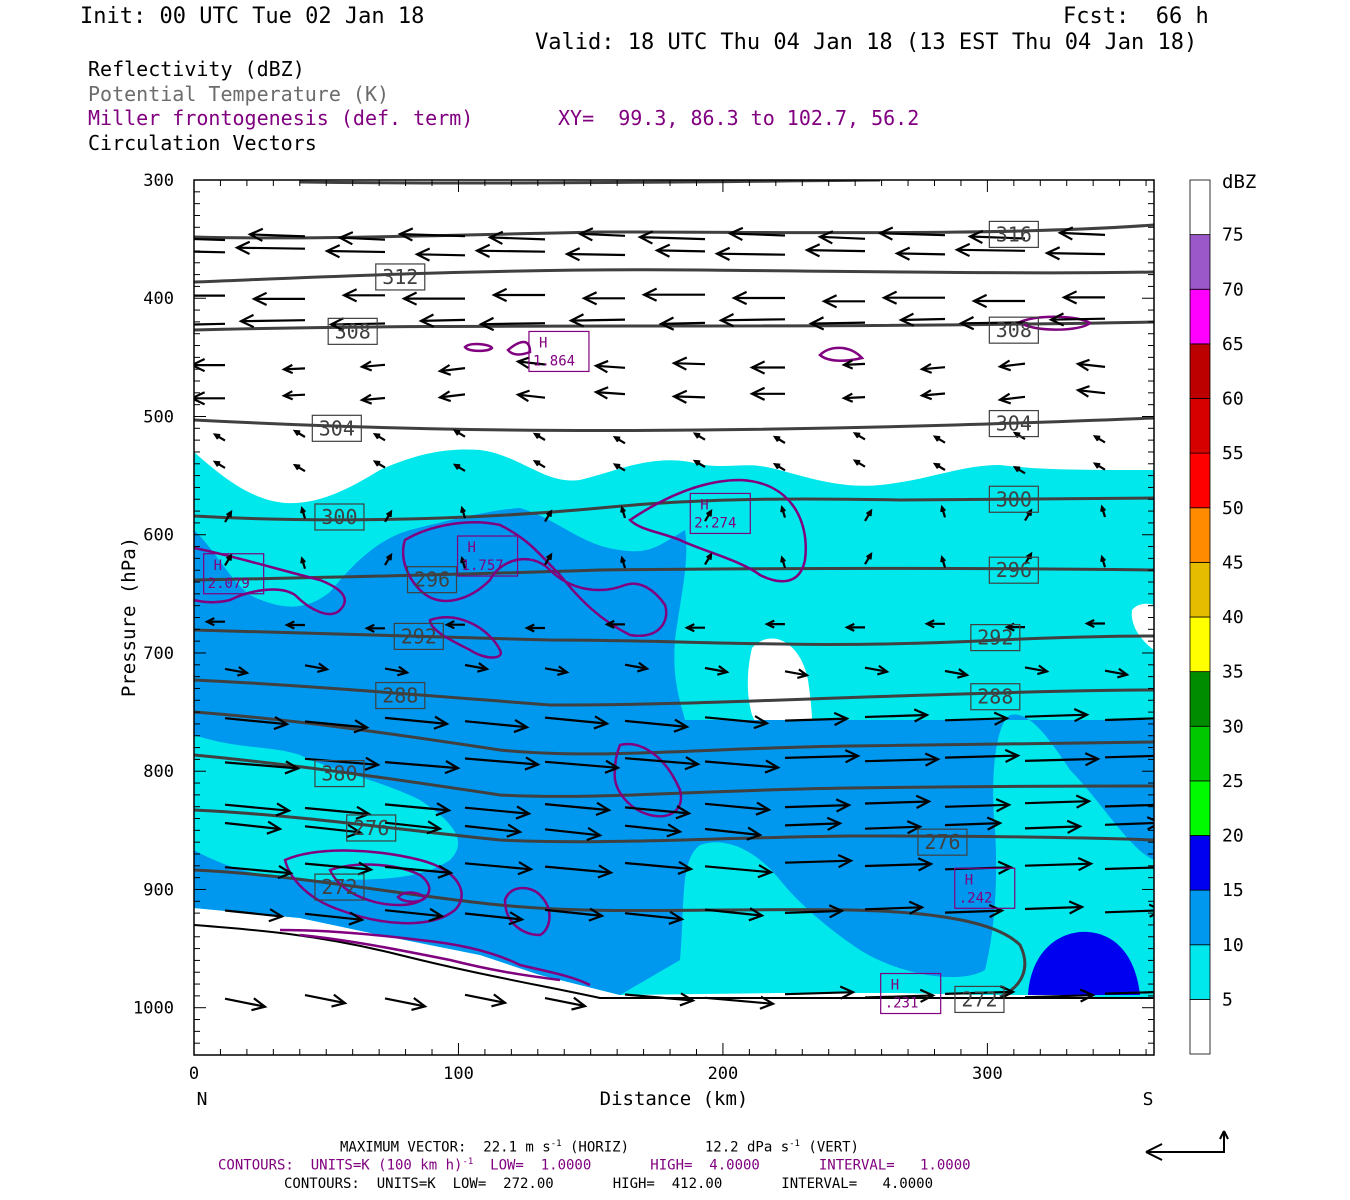 Image resolution: width=1350 pixels, height=1200 pixels. I want to click on frontogenesis-max-label: H 1.864, so click(559, 351).